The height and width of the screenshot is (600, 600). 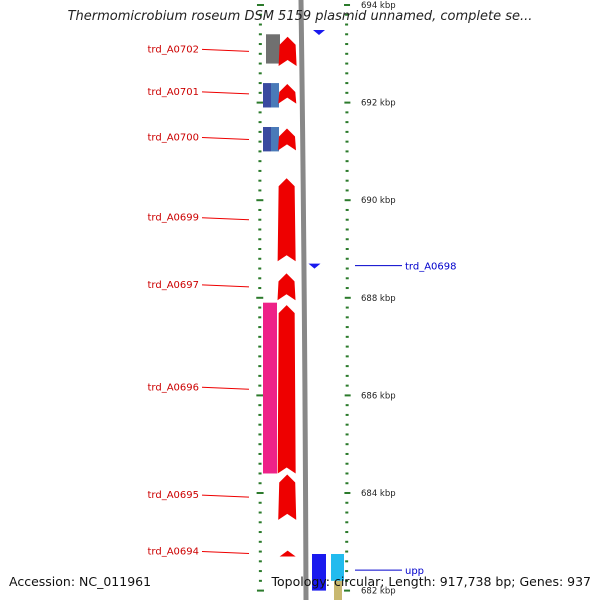 I want to click on gene-label: trd_A0697, so click(x=174, y=285).